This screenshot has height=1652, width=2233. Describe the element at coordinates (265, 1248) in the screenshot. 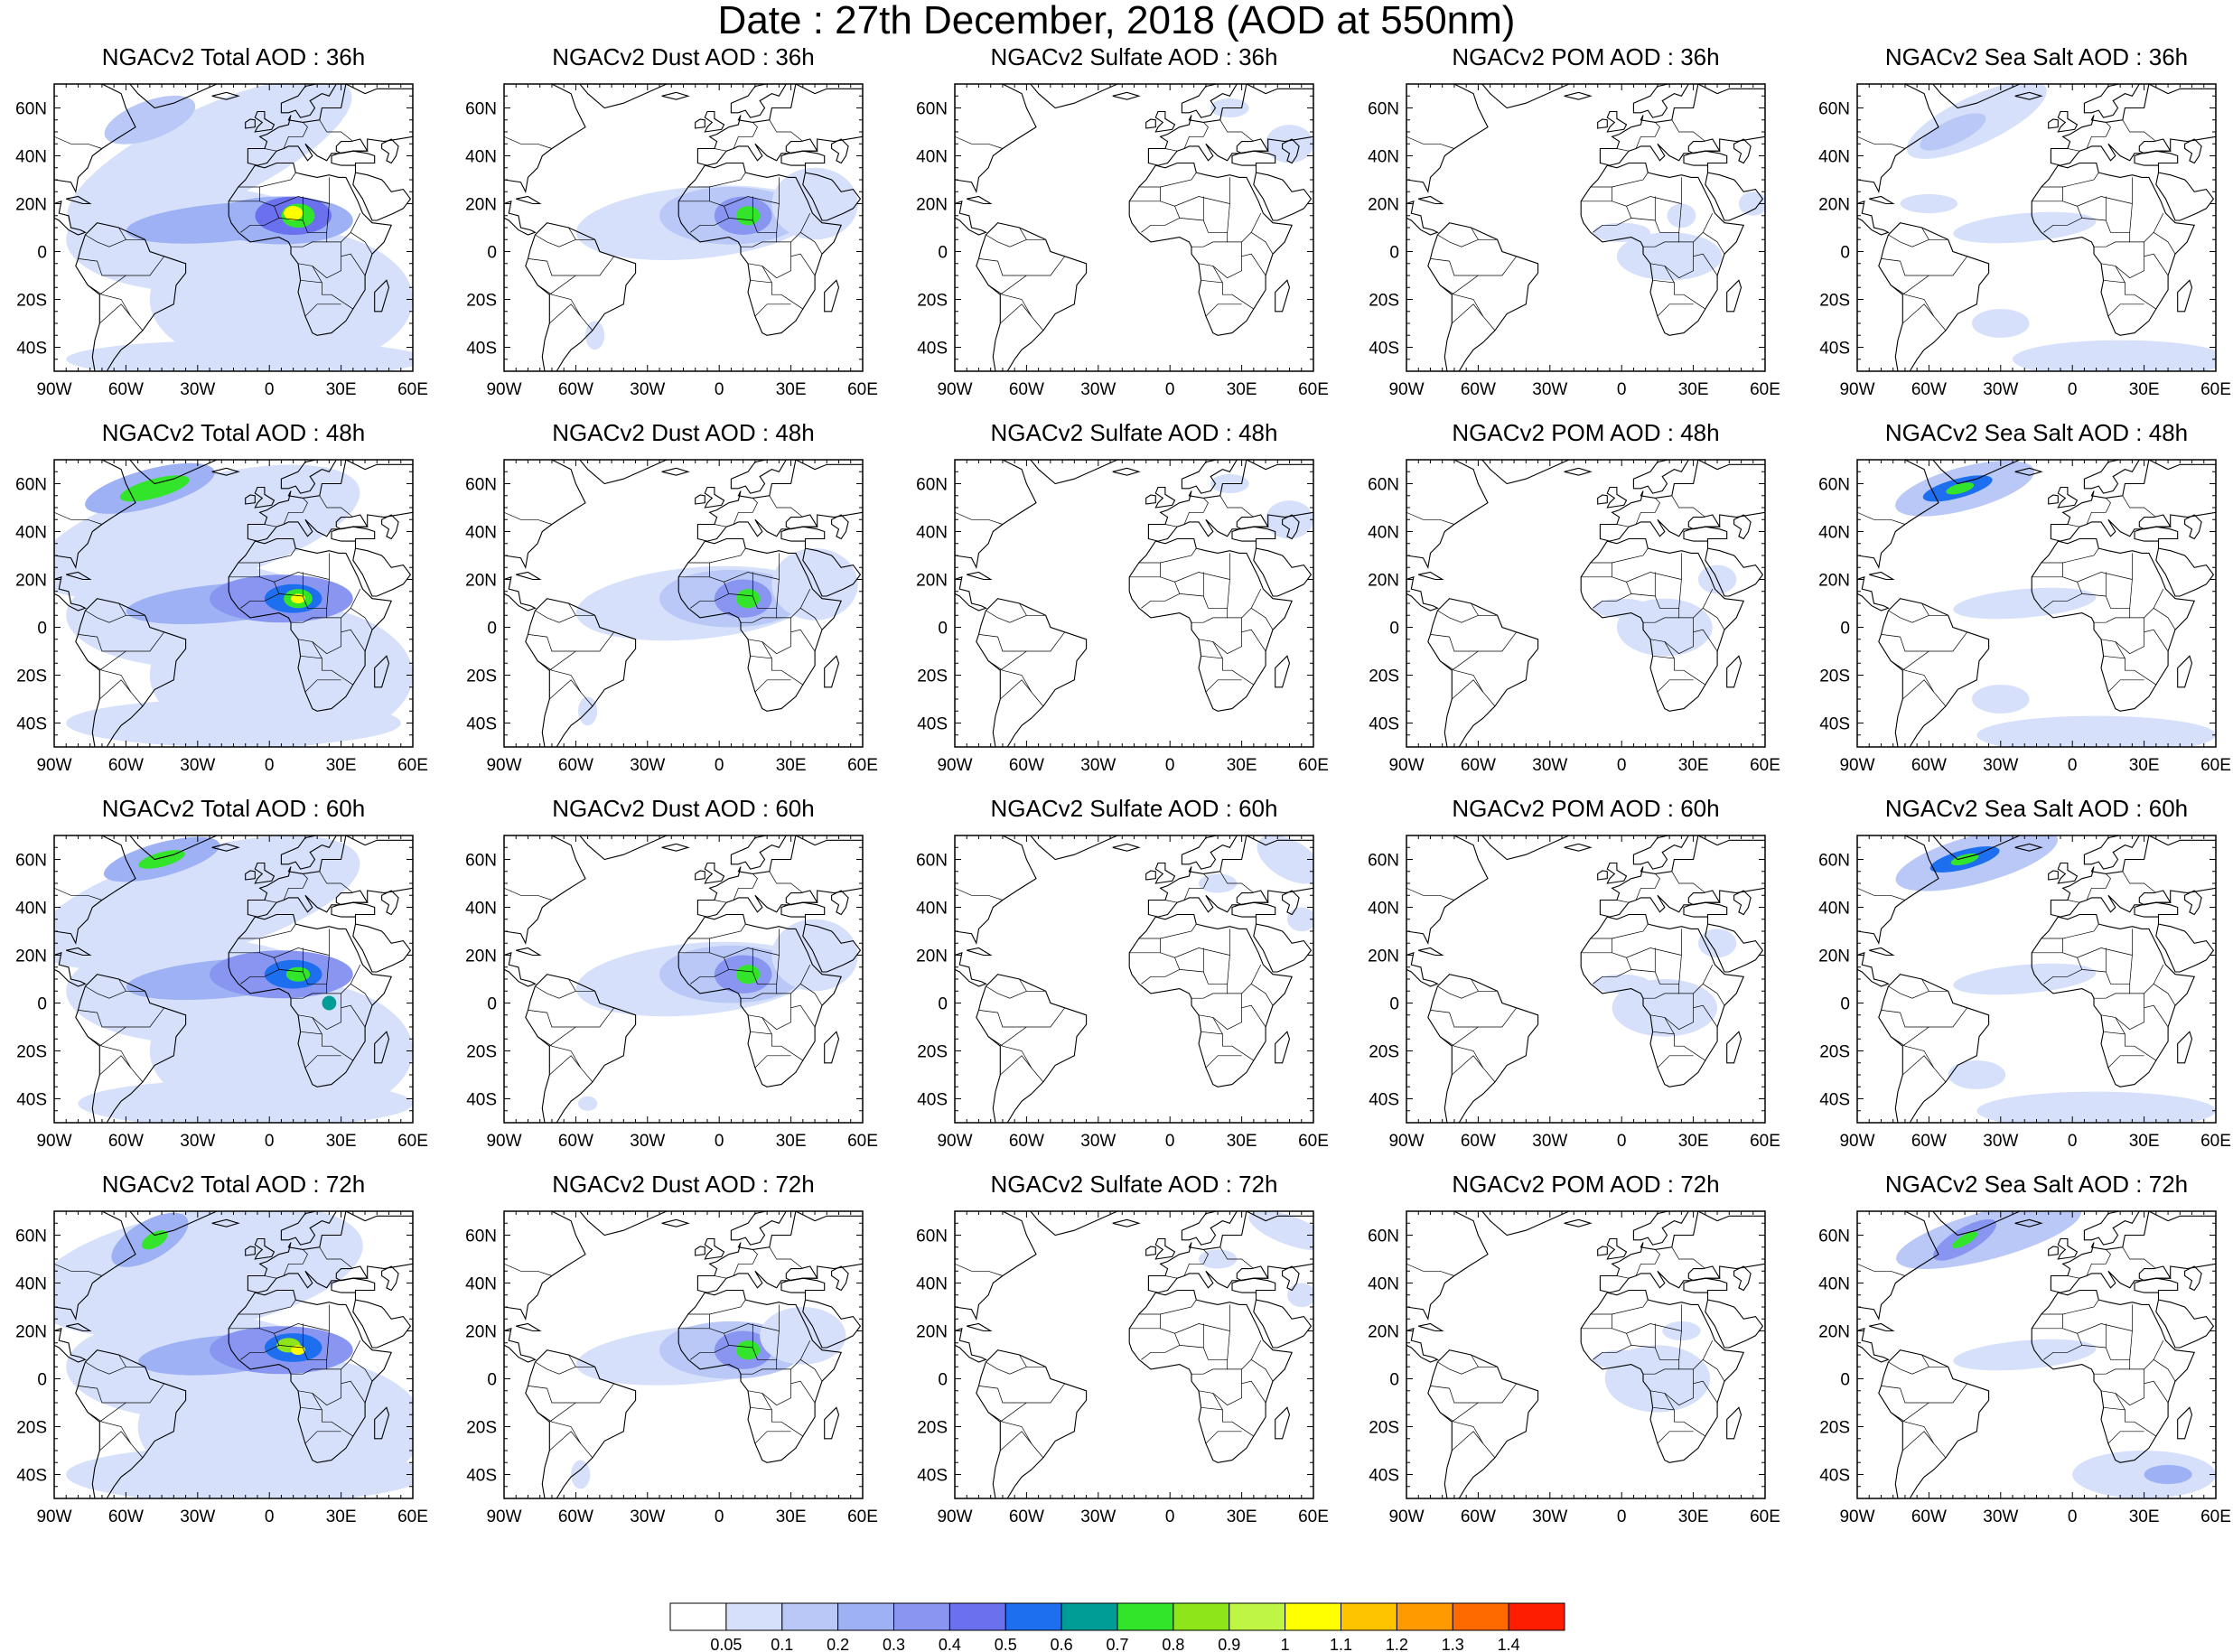

I see `coastline-britain` at that location.